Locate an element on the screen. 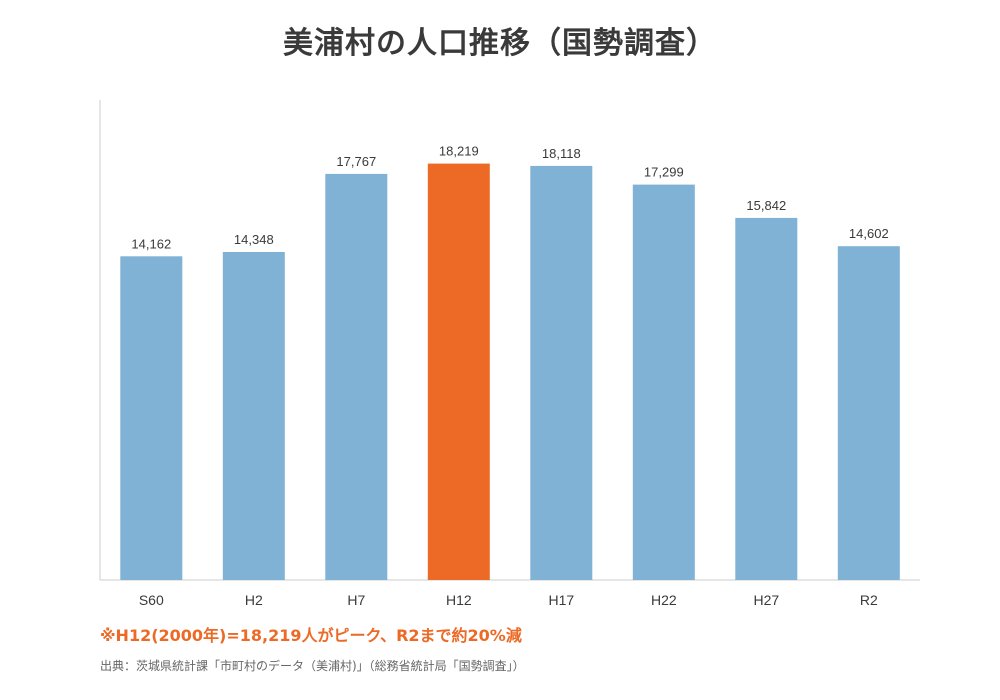 The width and height of the screenshot is (1000, 700). x-tick-label-h22: H22 is located at coordinates (664, 600).